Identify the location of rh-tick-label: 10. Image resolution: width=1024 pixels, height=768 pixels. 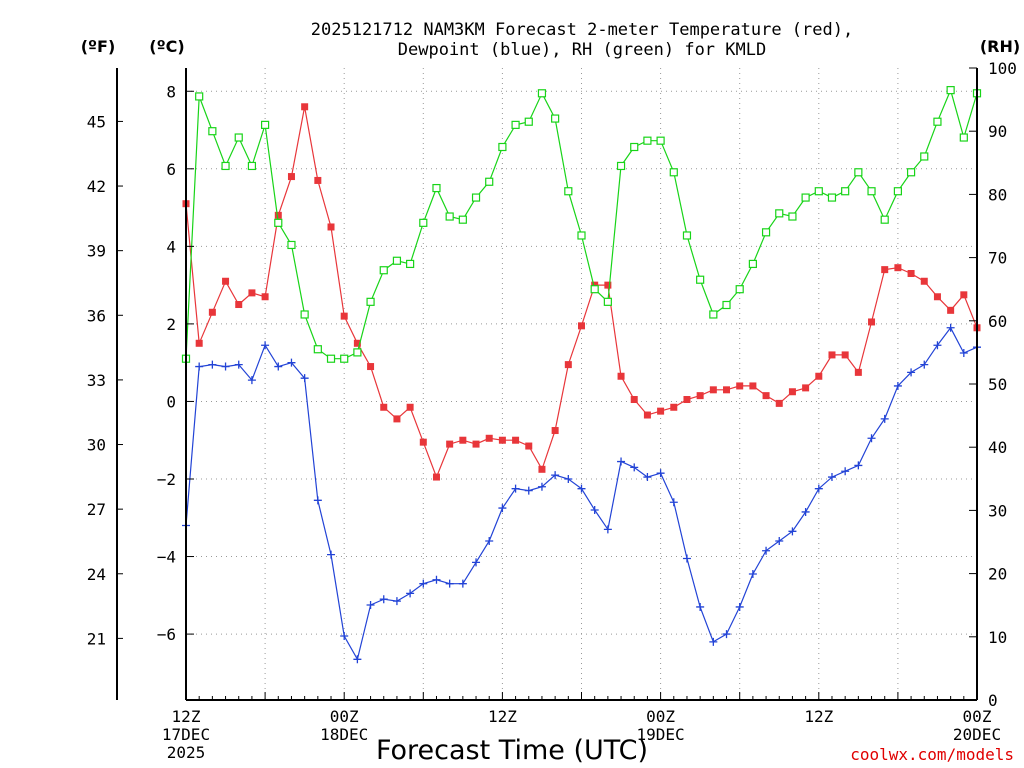
(997, 637).